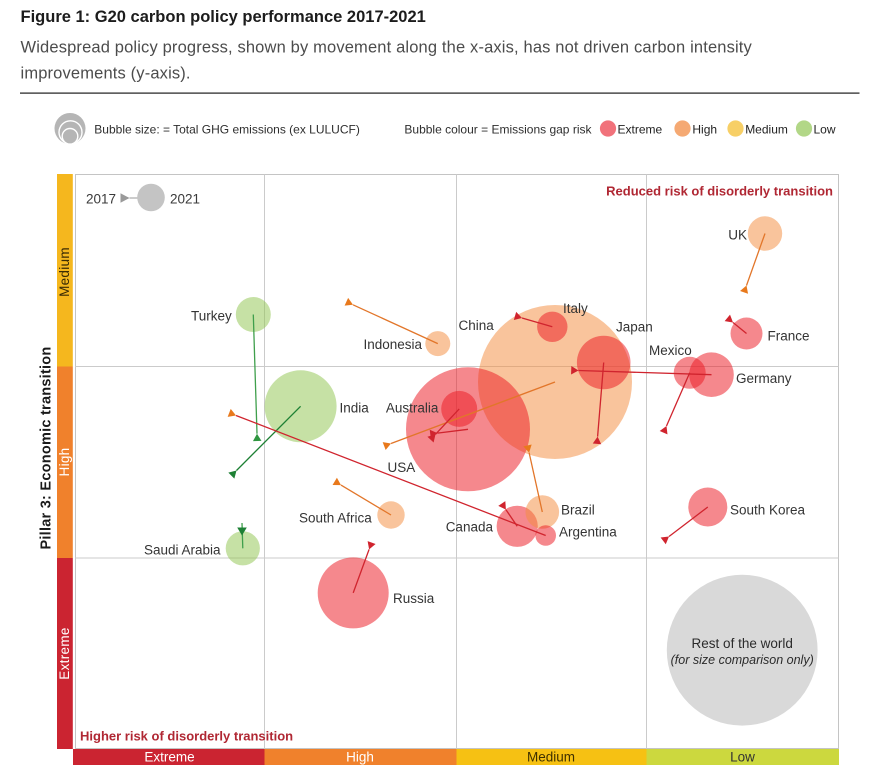 This screenshot has width=875, height=780. I want to click on svg-text: UK, so click(737, 235).